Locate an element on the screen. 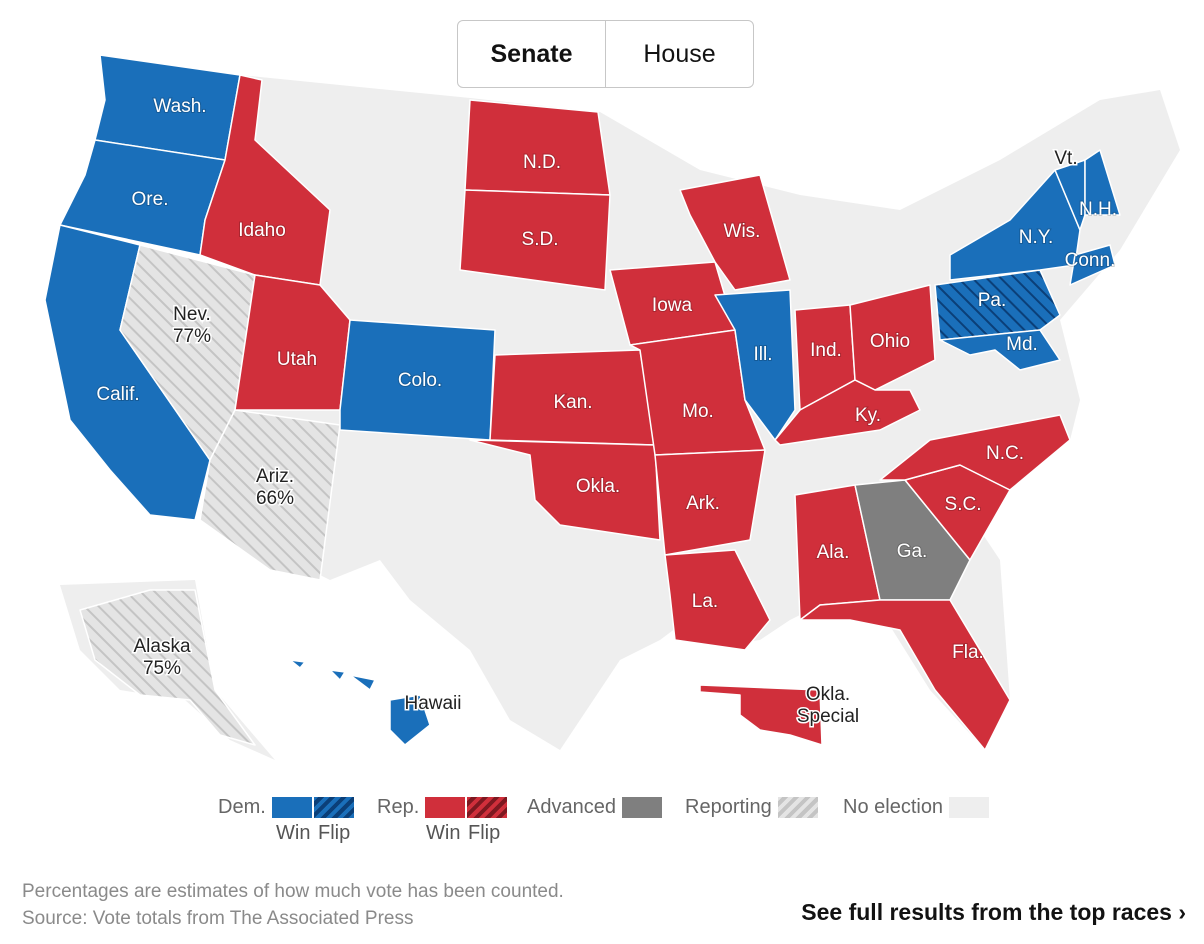 This screenshot has height=944, width=1204. legend-rep-flip: Flip is located at coordinates (484, 833).